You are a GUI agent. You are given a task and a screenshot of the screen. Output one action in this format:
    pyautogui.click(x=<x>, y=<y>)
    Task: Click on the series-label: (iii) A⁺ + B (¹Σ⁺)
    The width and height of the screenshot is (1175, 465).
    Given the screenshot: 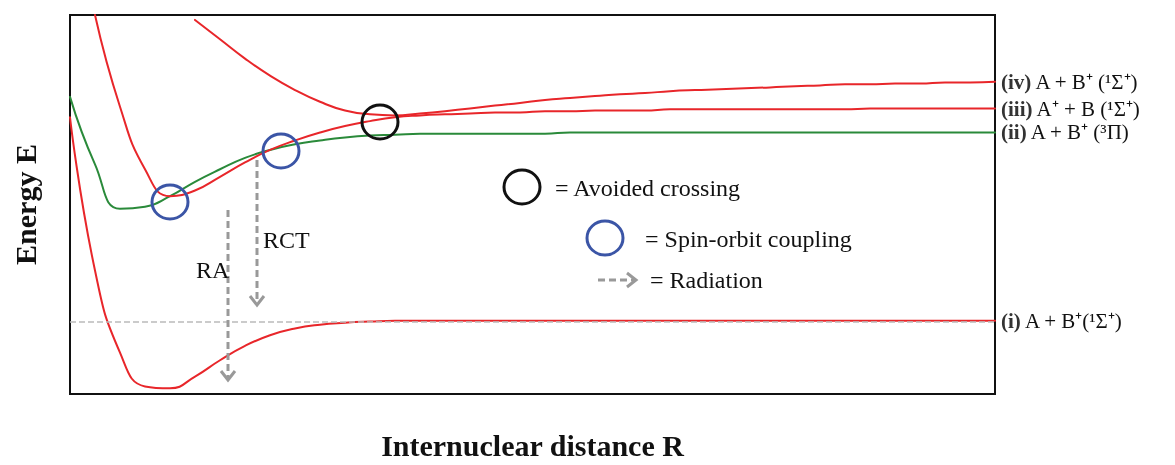 What is the action you would take?
    pyautogui.click(x=1070, y=108)
    